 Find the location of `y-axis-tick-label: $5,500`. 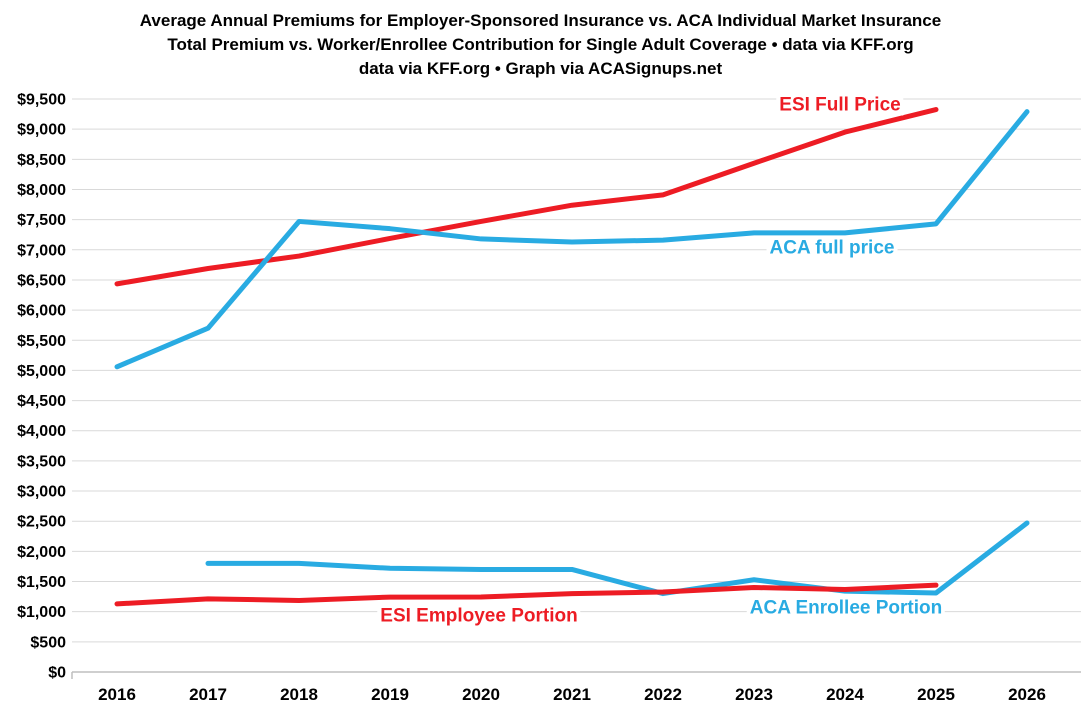

y-axis-tick-label: $5,500 is located at coordinates (41, 341).